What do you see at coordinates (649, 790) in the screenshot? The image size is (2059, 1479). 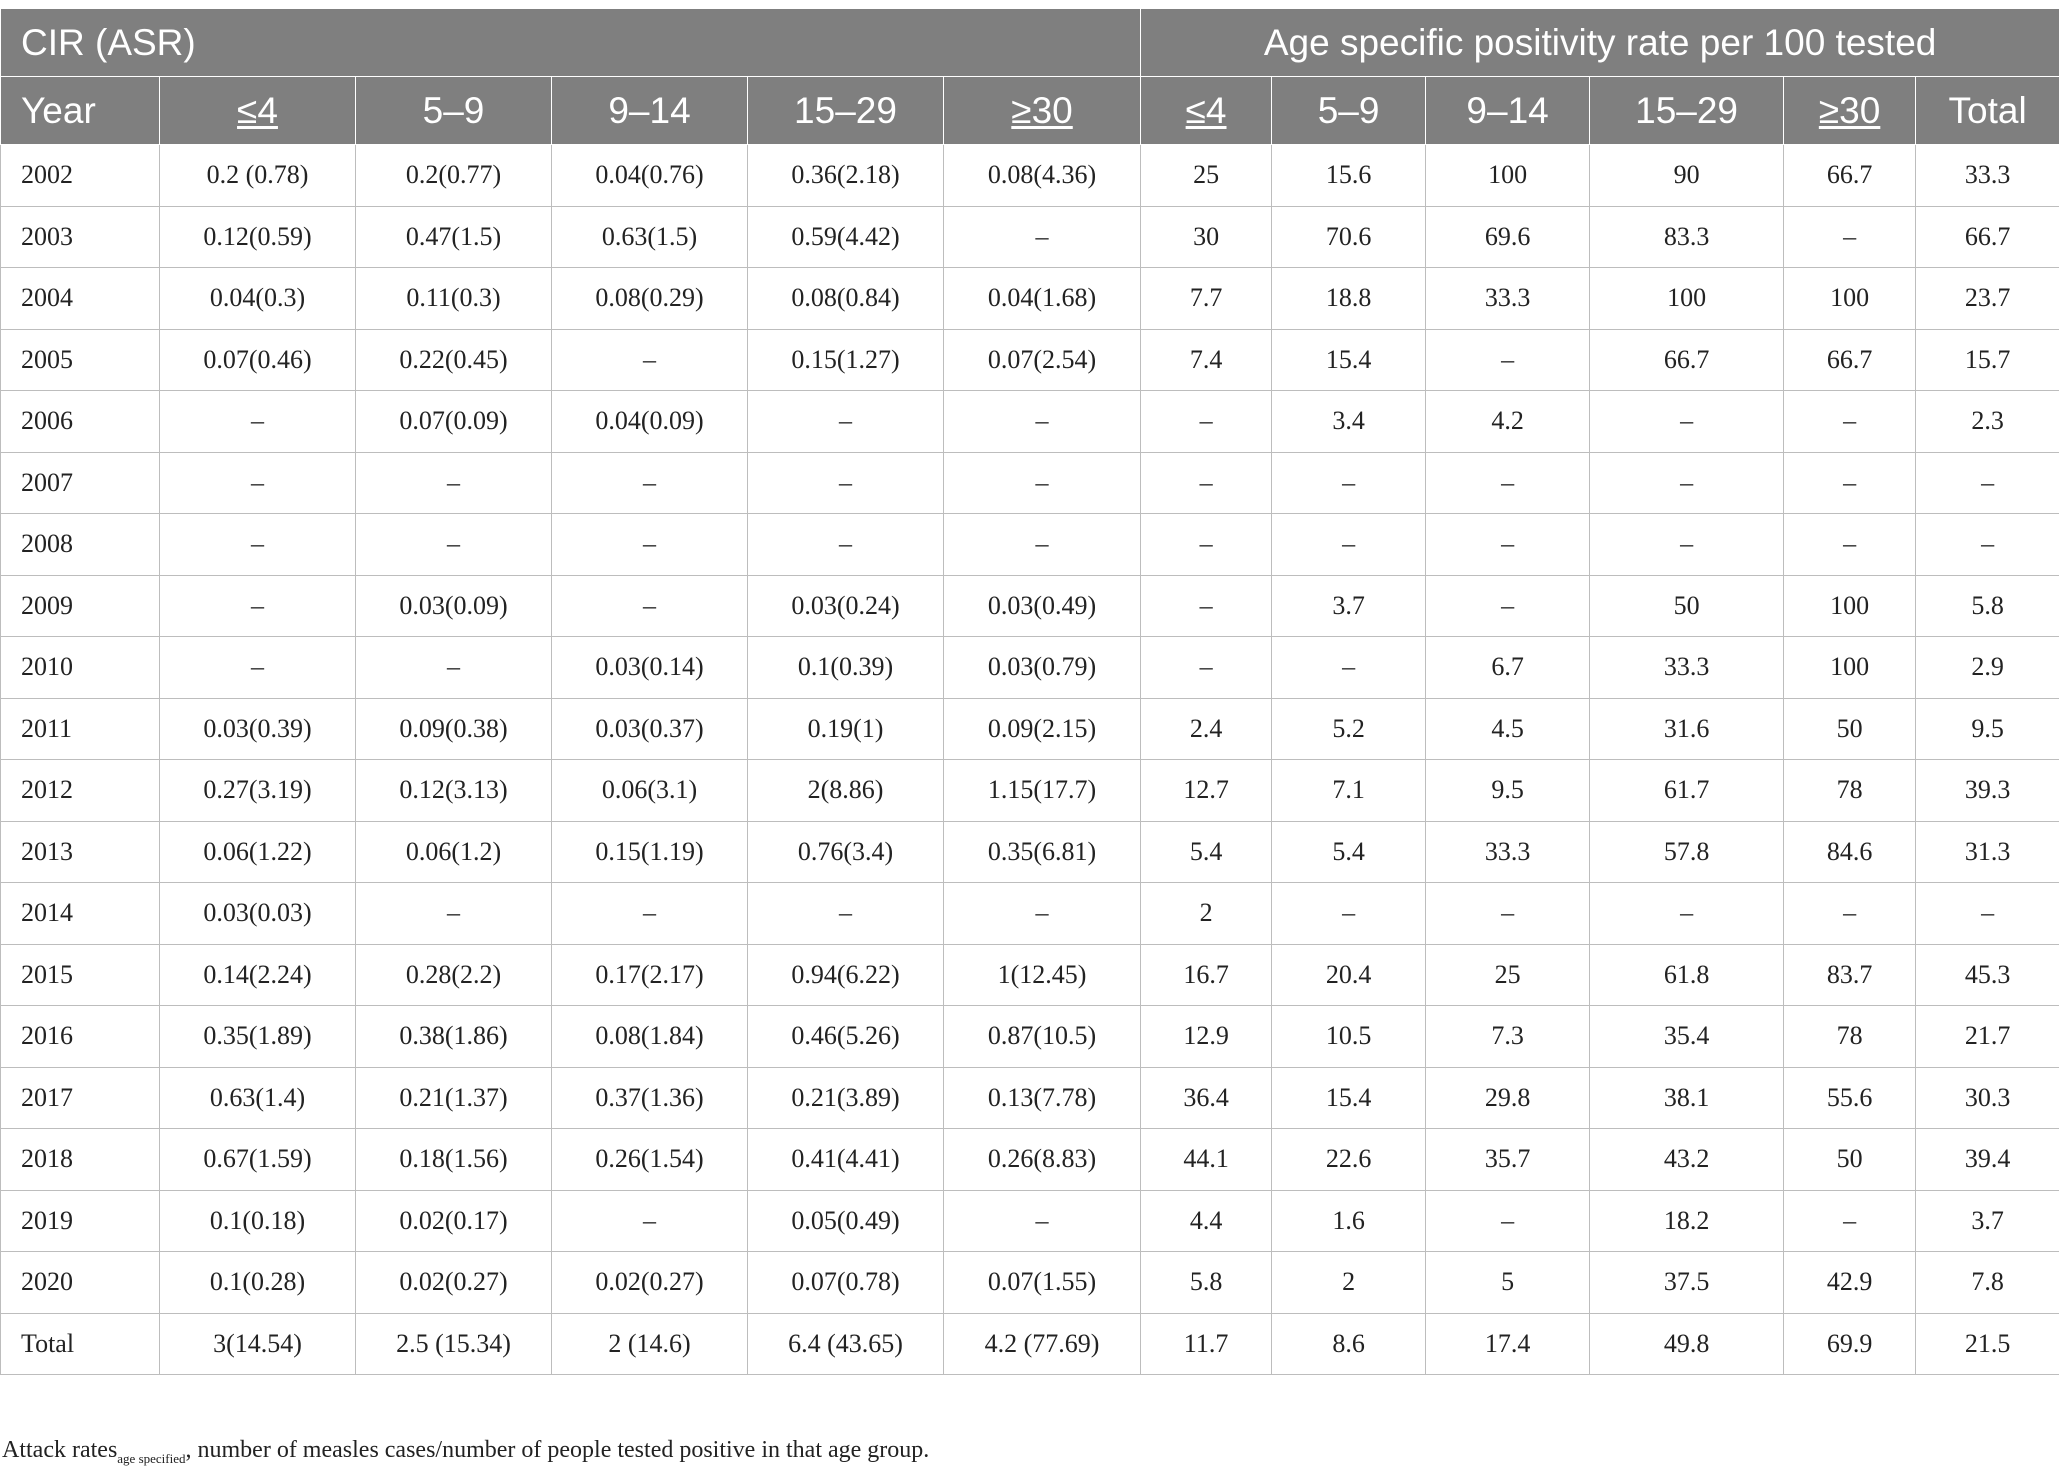 I see `table-cell: 0.06(3.1)` at bounding box center [649, 790].